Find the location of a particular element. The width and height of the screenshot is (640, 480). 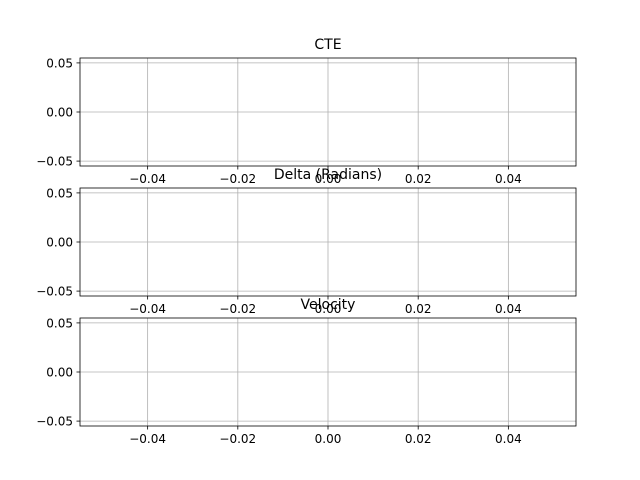

subplot-title: Delta (Radians) is located at coordinates (328, 175).